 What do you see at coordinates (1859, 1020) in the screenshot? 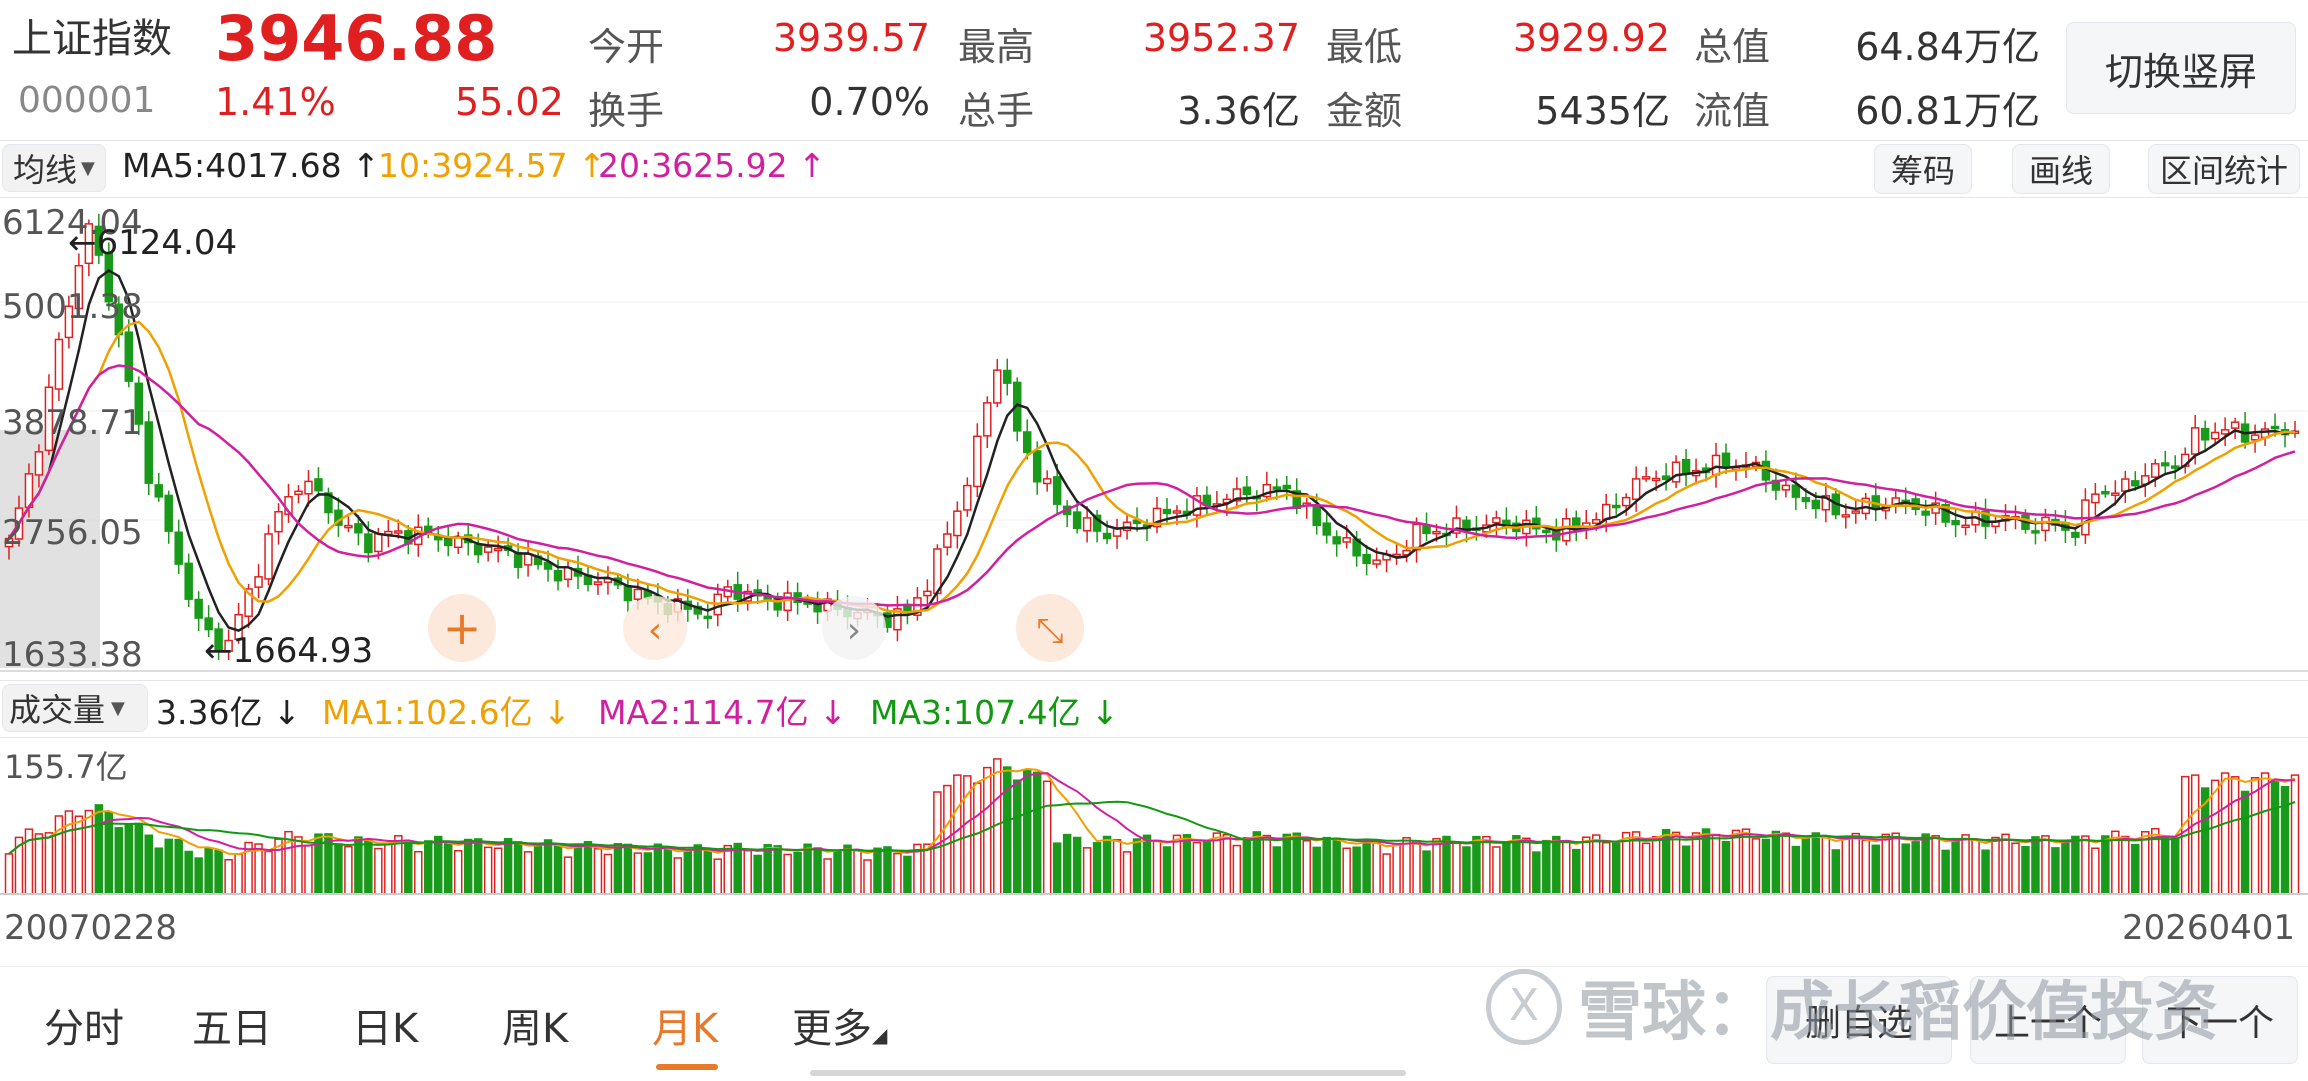
I see `remove-watchlist-button: 删自选` at bounding box center [1859, 1020].